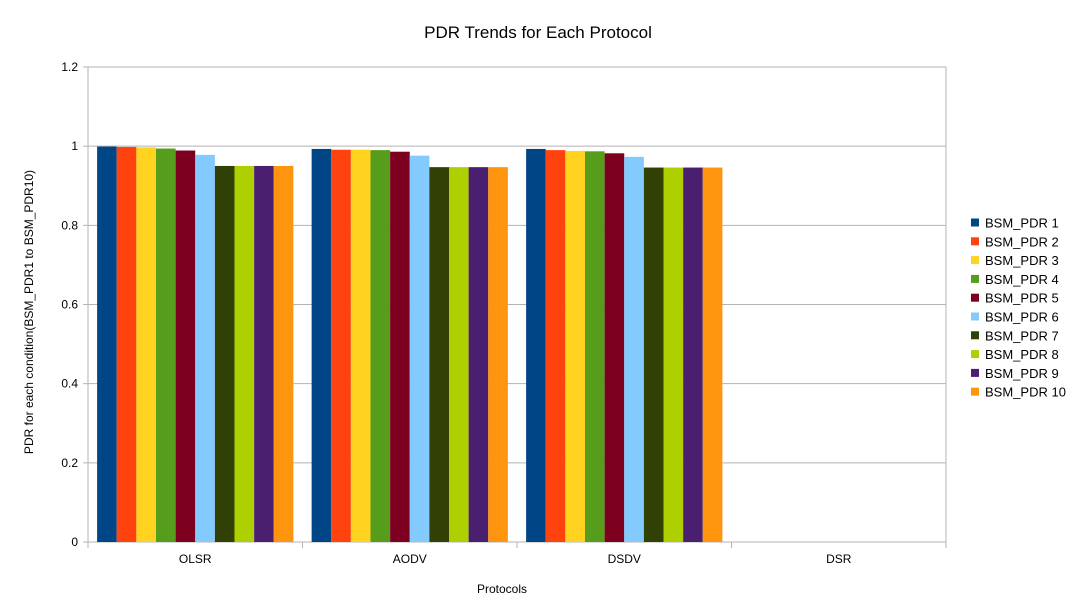 This screenshot has height=615, width=1077. What do you see at coordinates (1022, 317) in the screenshot?
I see `legend-label: BSM_PDR 6` at bounding box center [1022, 317].